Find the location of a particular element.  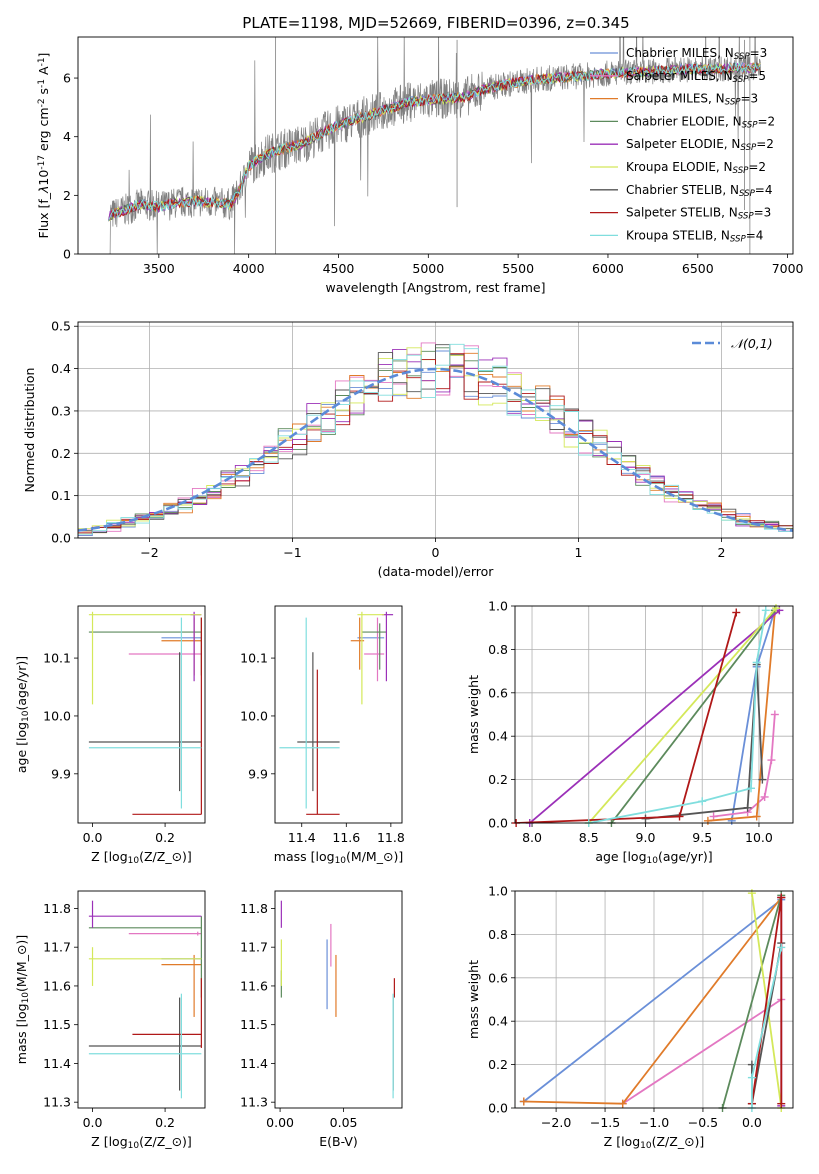

legend-label: 𝒩(0,1) is located at coordinates (752, 343).